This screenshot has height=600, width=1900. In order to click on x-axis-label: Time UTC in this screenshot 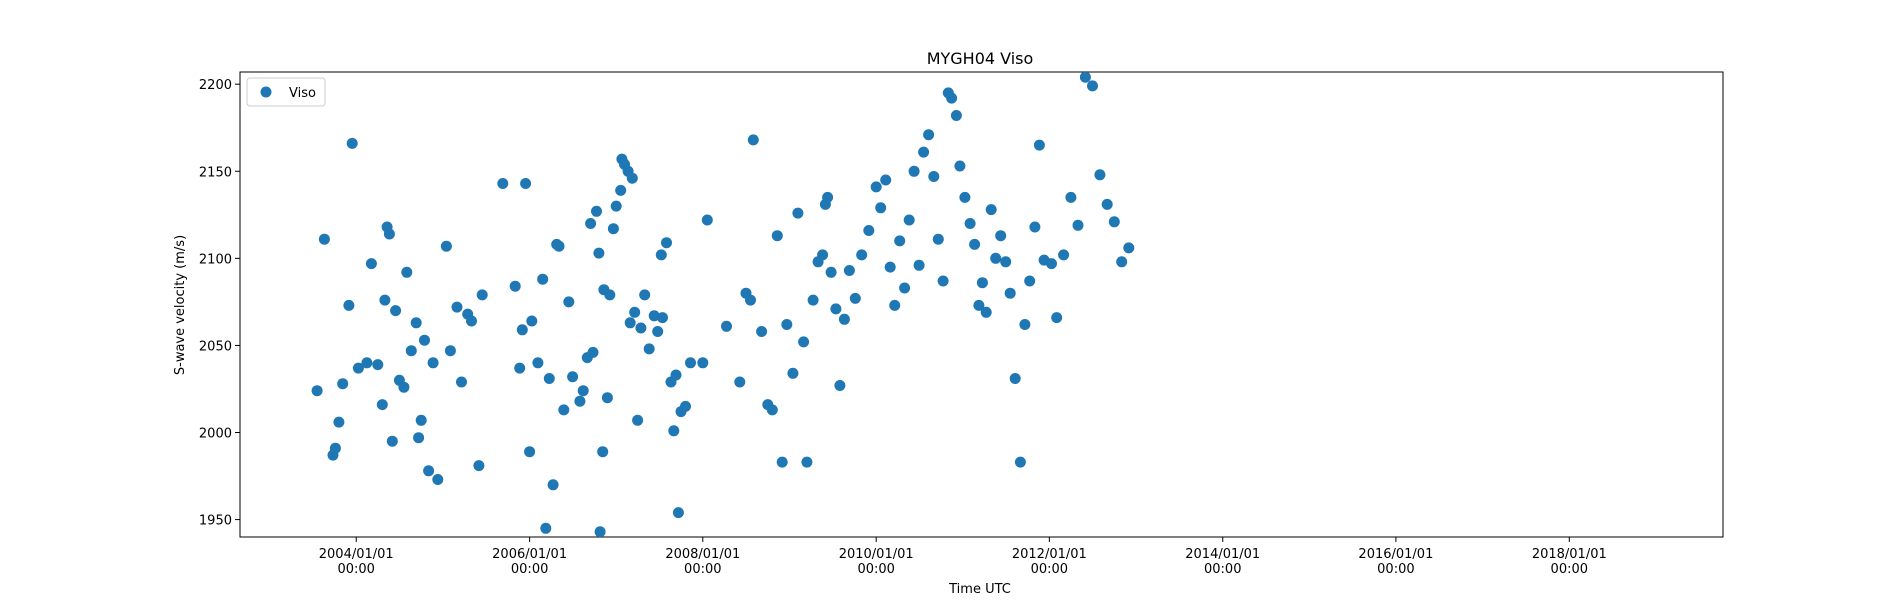, I will do `click(979, 589)`.